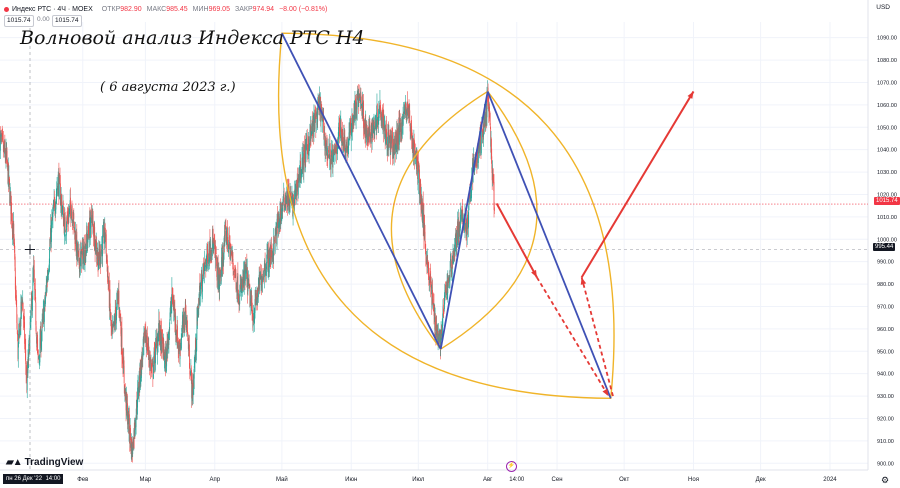 This screenshot has height=488, width=900. What do you see at coordinates (885, 480) in the screenshot?
I see `gear-icon: ⚙` at bounding box center [885, 480].